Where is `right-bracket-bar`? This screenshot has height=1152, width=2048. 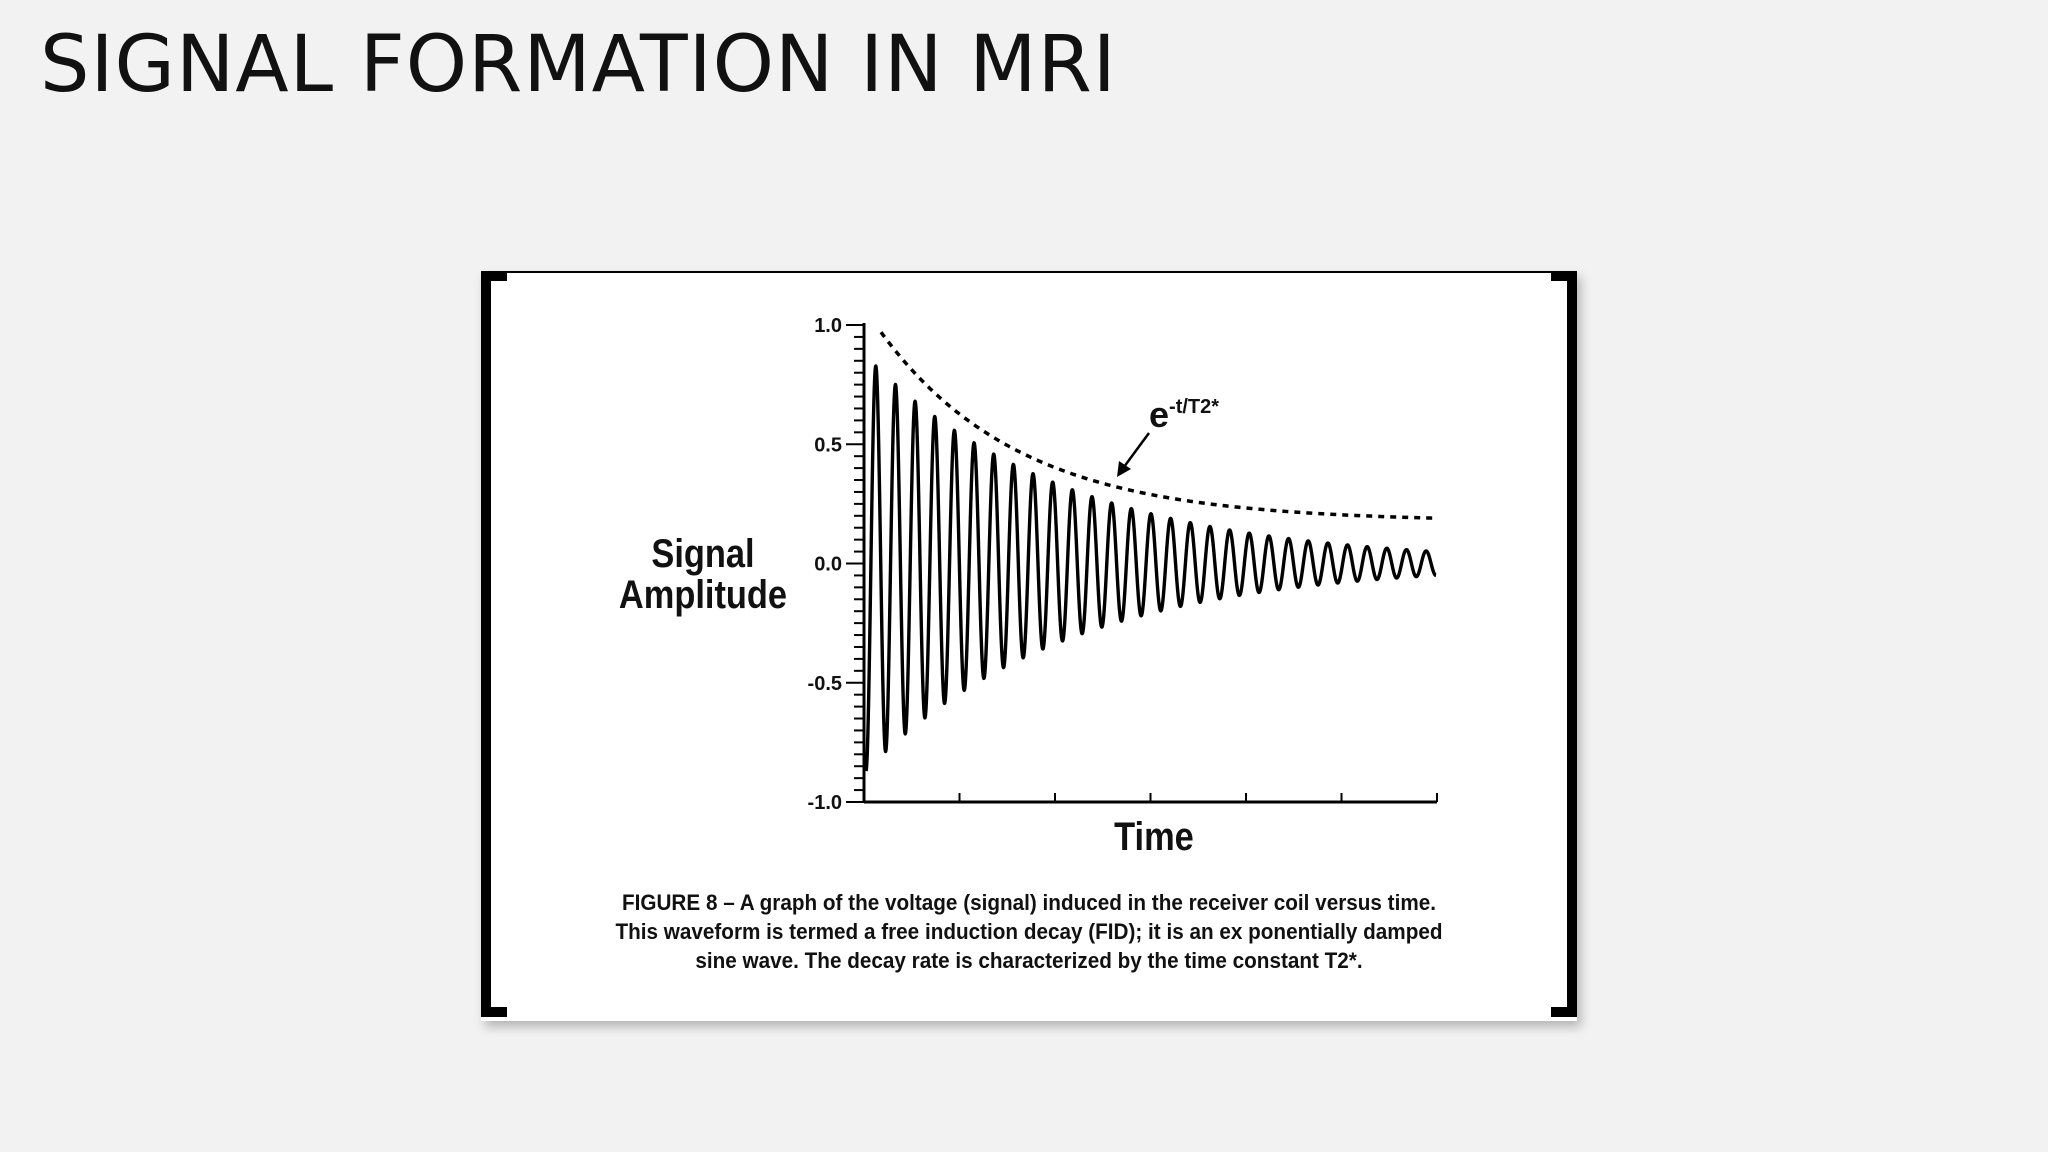
right-bracket-bar is located at coordinates (1572, 644).